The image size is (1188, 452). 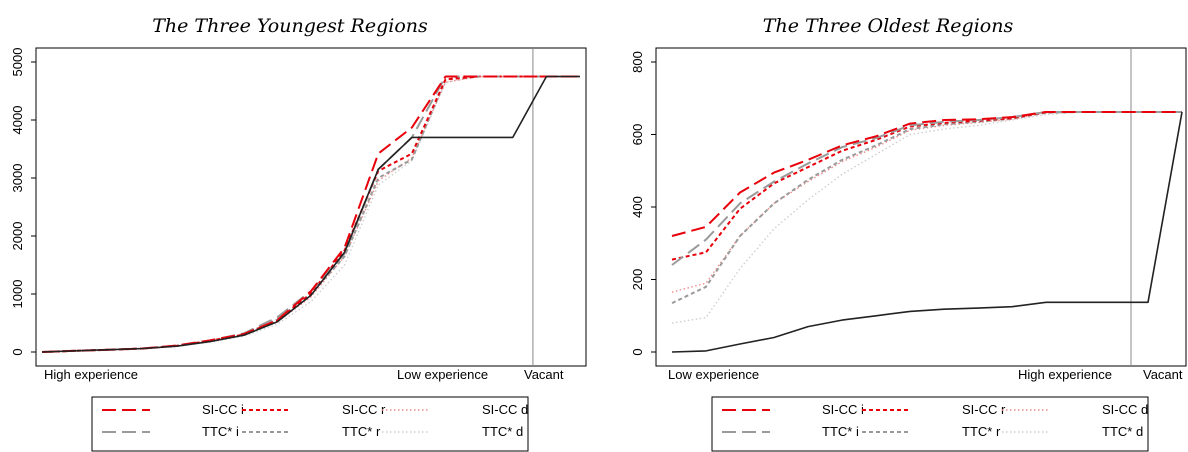 What do you see at coordinates (17, 294) in the screenshot?
I see `y-tick-label: 1000` at bounding box center [17, 294].